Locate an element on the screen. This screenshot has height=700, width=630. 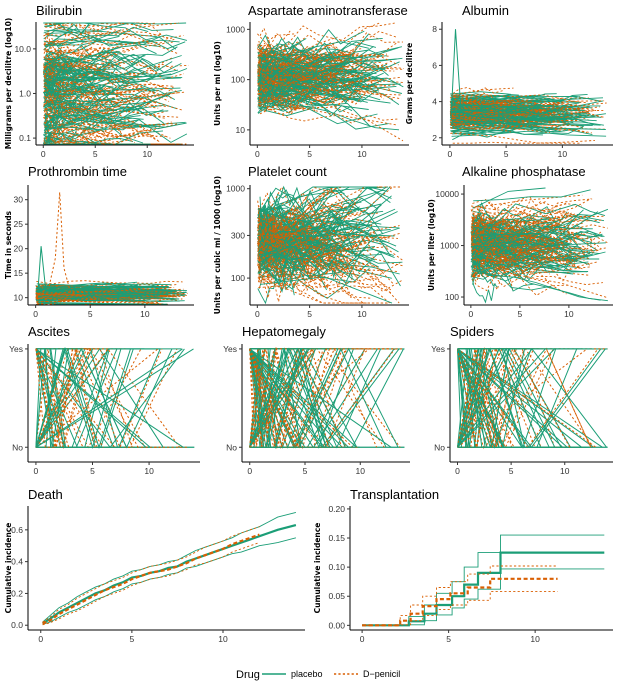
y-tick-label: No is located at coordinates (439, 447).